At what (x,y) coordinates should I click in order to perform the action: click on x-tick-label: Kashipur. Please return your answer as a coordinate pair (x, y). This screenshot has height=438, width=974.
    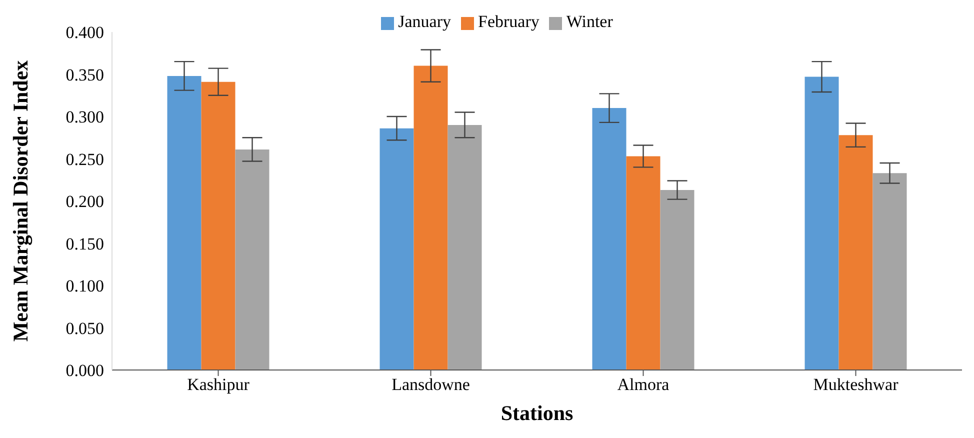
    Looking at the image, I should click on (218, 384).